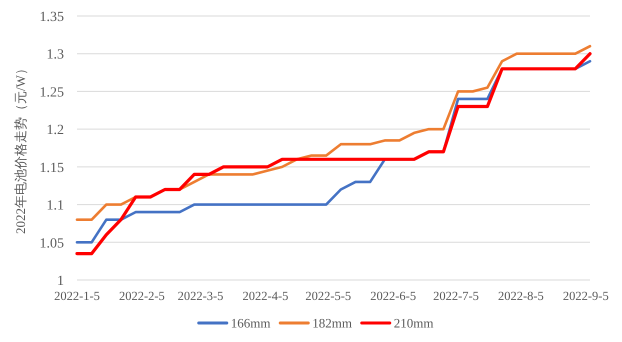  Describe the element at coordinates (250, 323) in the screenshot. I see `legend-label: 166mm` at that location.